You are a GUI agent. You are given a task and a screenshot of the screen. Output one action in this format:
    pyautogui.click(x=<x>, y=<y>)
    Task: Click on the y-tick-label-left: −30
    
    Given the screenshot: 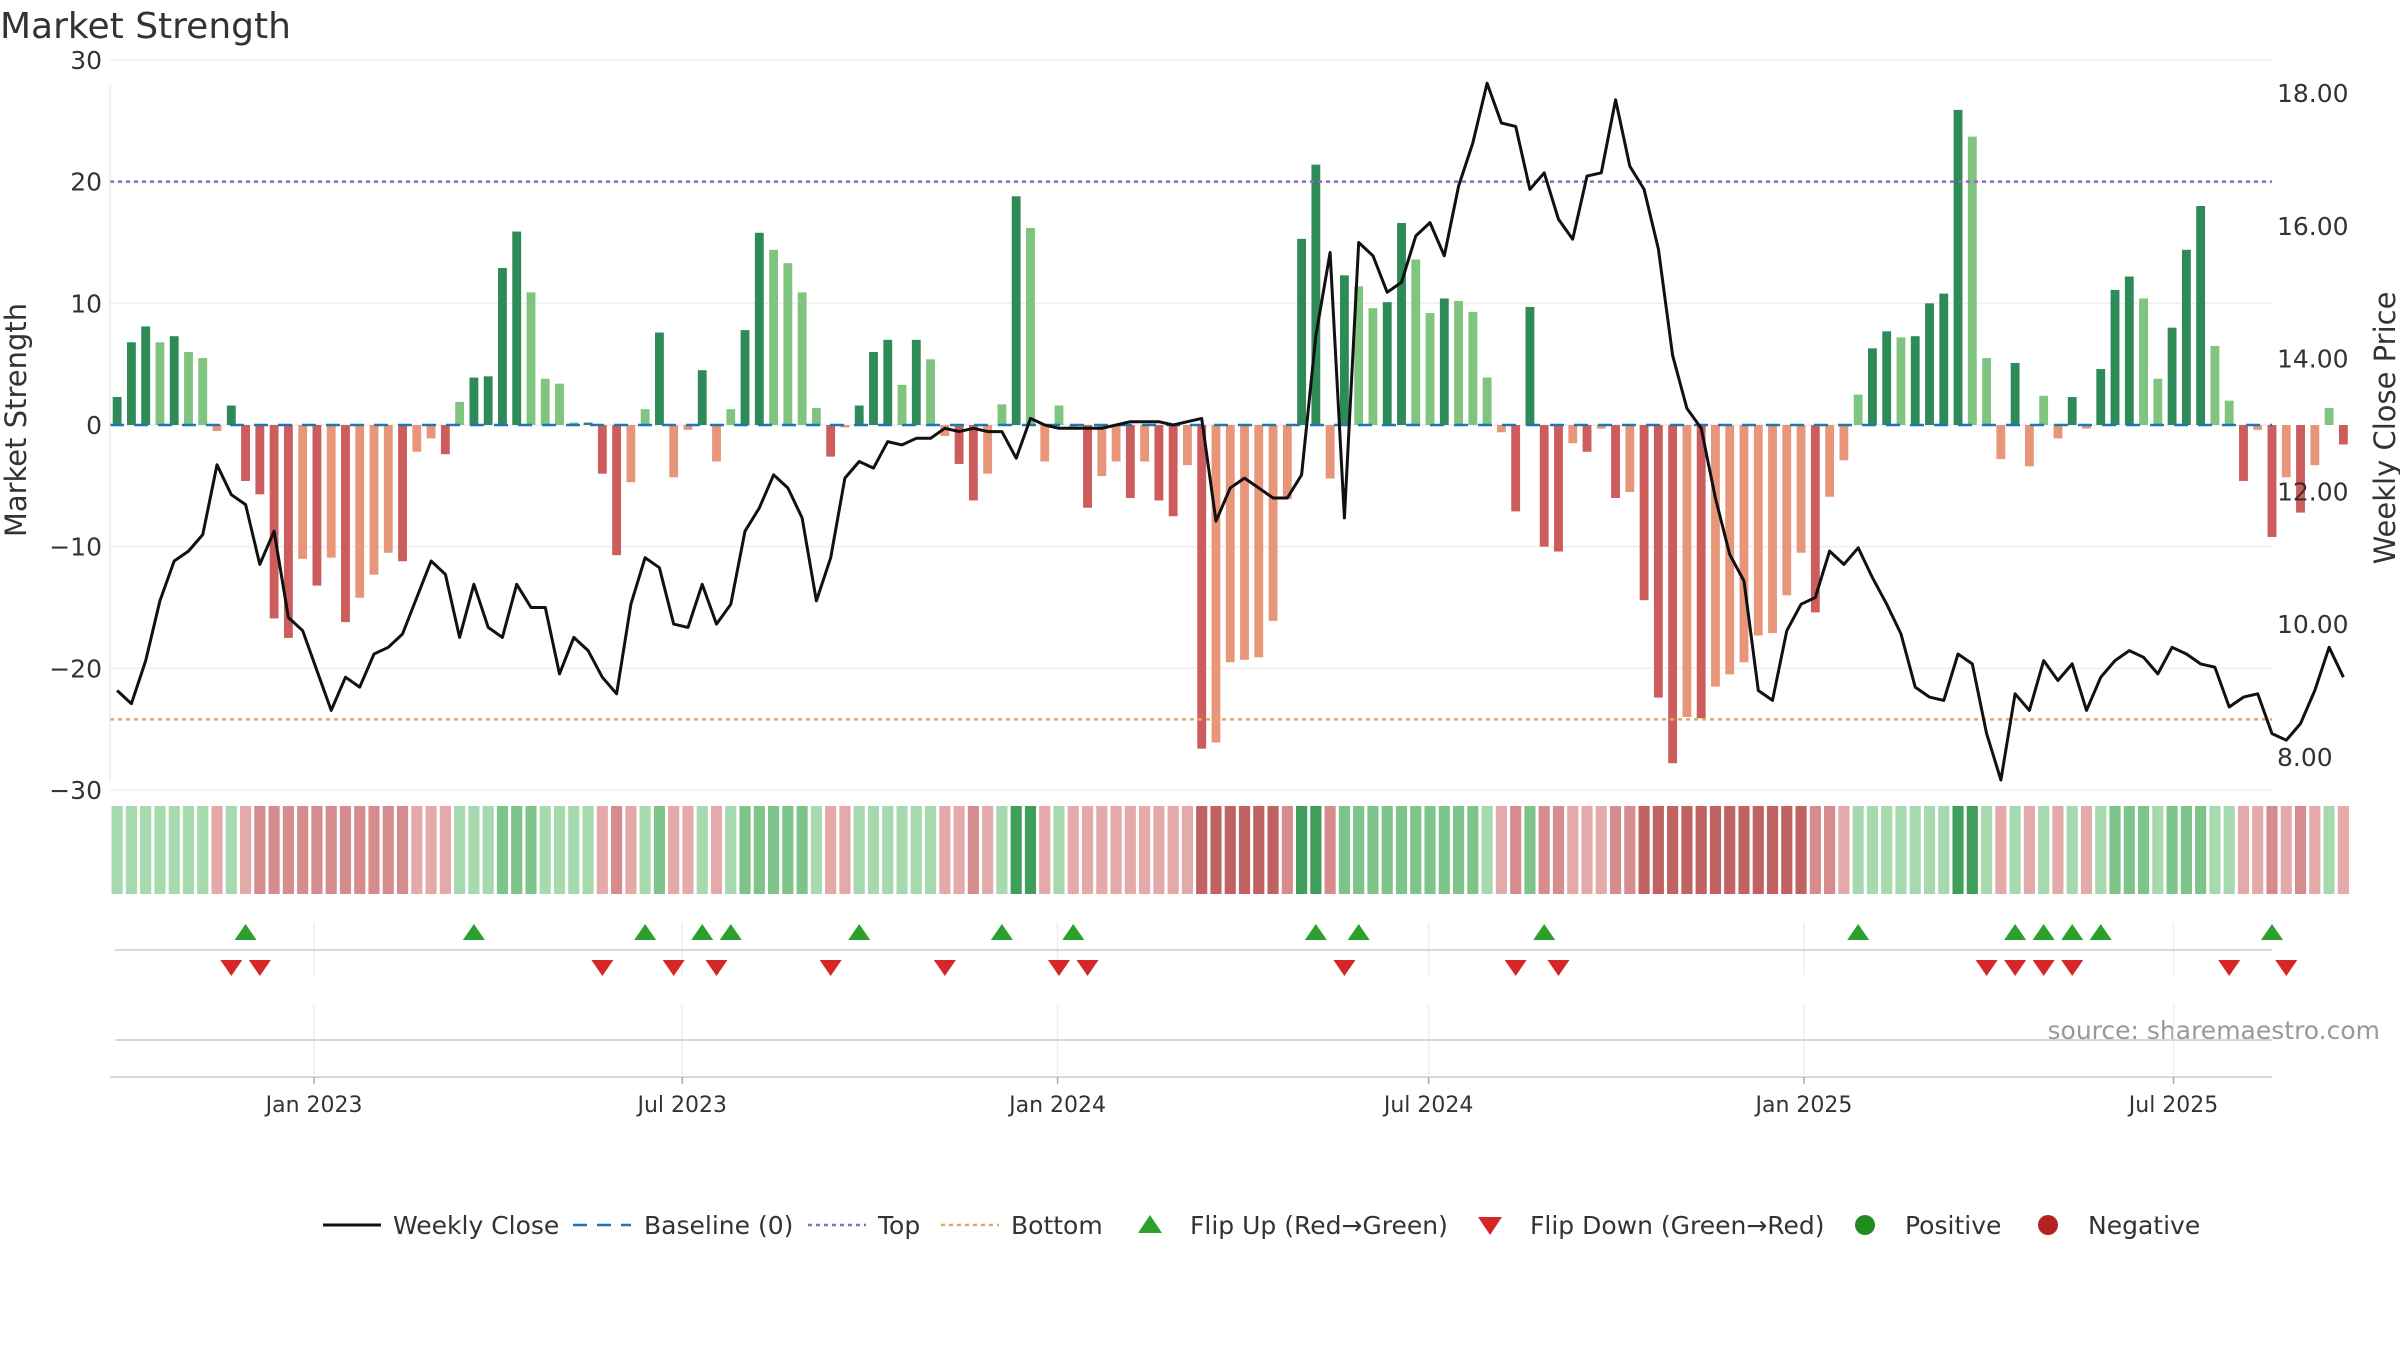 What is the action you would take?
    pyautogui.click(x=75, y=790)
    